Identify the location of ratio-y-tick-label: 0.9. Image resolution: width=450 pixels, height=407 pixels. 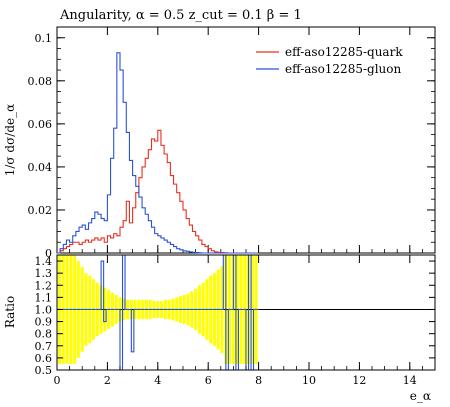
(44, 322).